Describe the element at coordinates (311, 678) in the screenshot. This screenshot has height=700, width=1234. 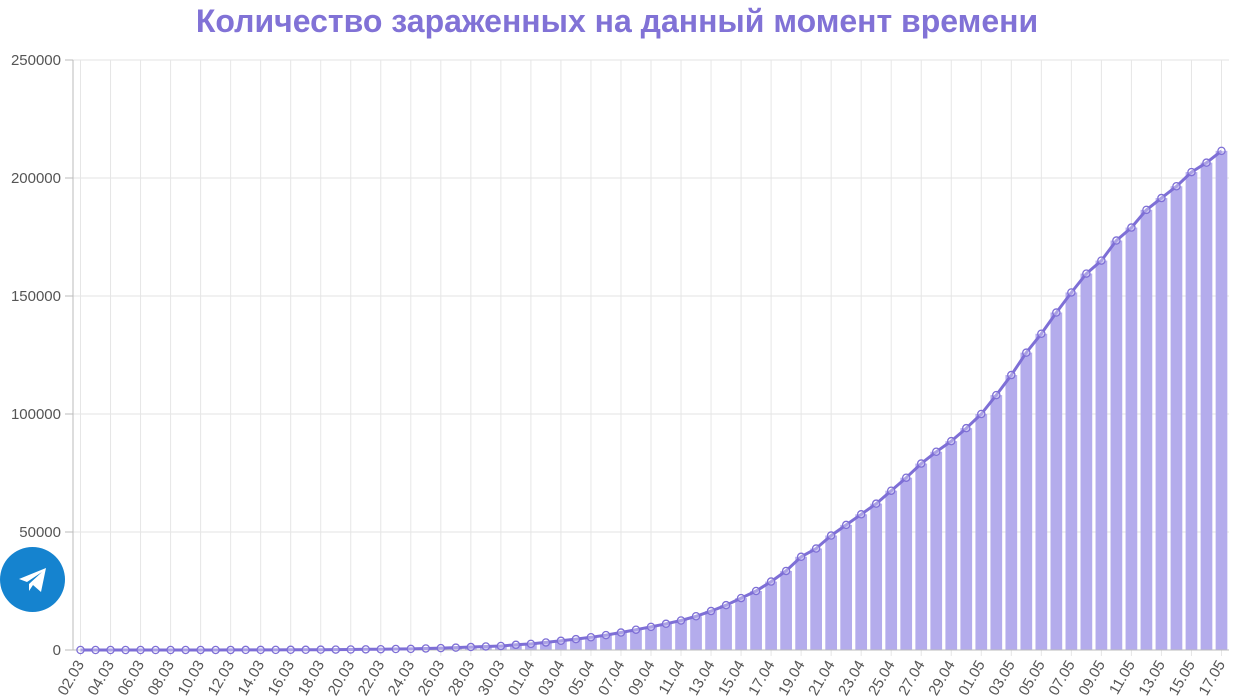
I see `x-tick-label: 18.03` at that location.